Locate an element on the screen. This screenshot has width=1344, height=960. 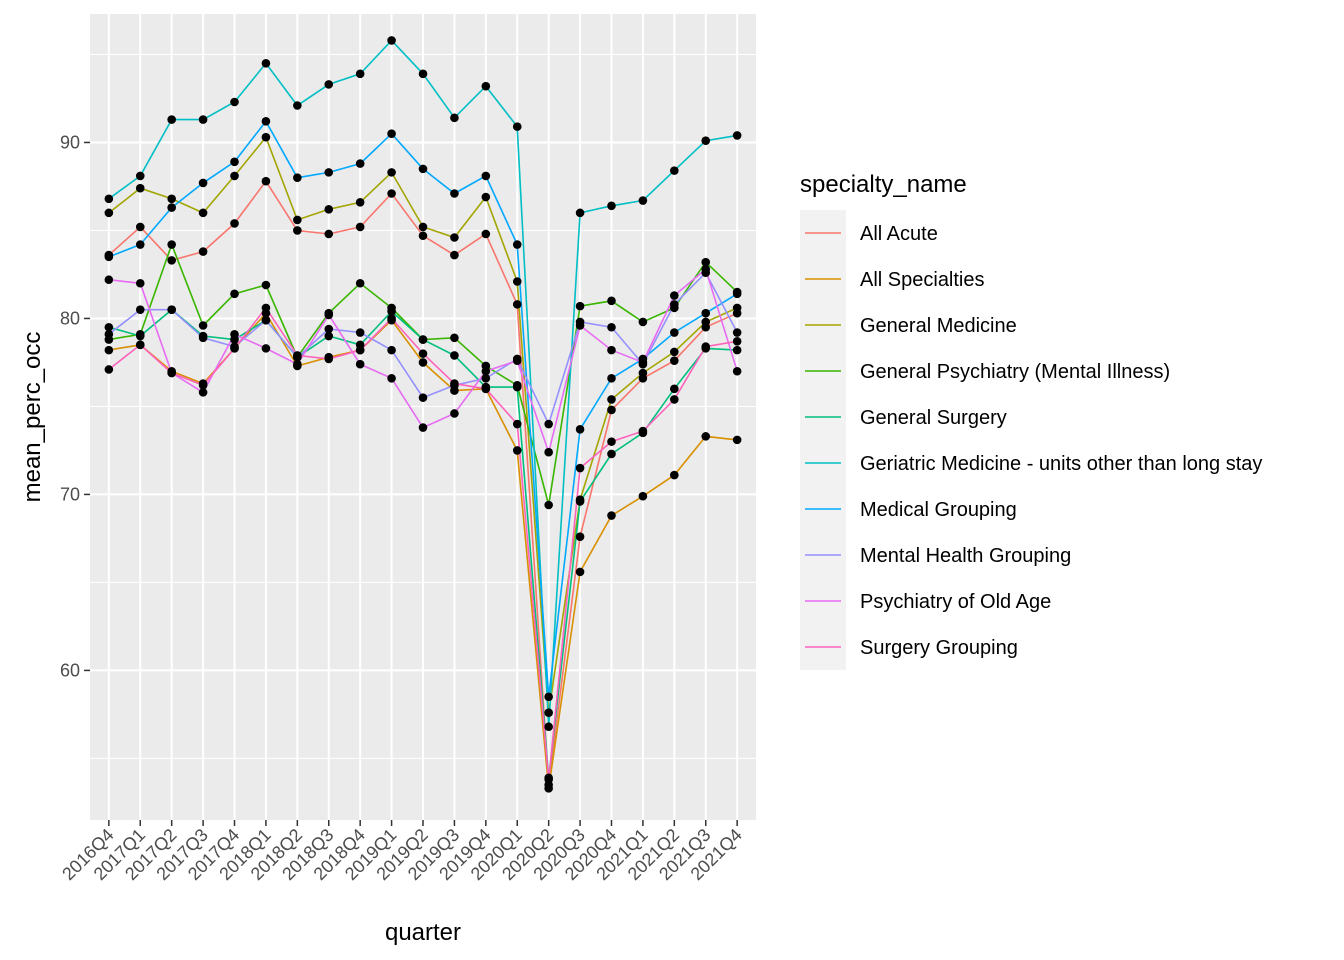
legend-label: All Specialties is located at coordinates (922, 280).